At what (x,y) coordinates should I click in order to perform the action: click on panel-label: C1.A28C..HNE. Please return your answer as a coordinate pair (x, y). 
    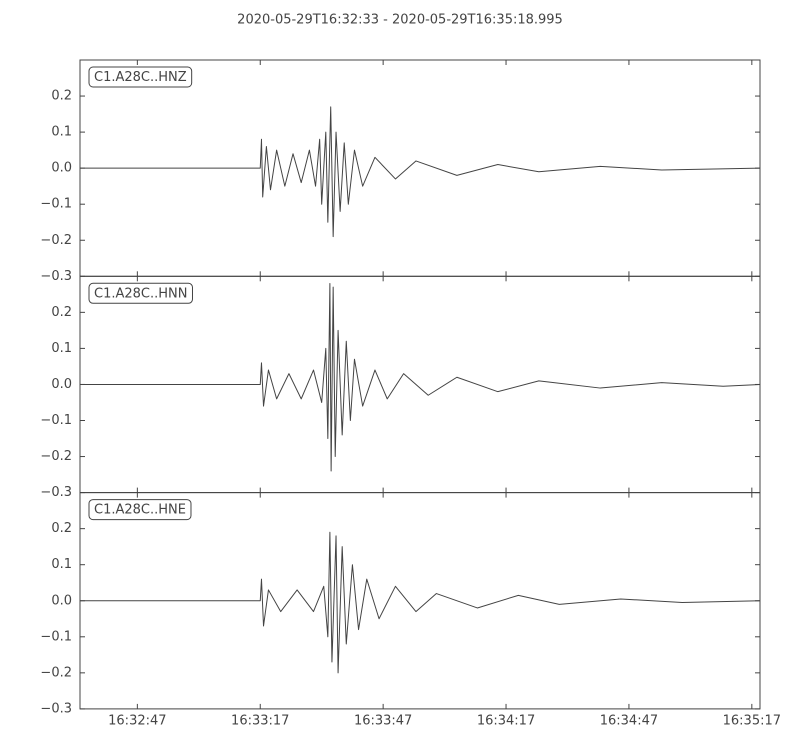
    Looking at the image, I should click on (140, 510).